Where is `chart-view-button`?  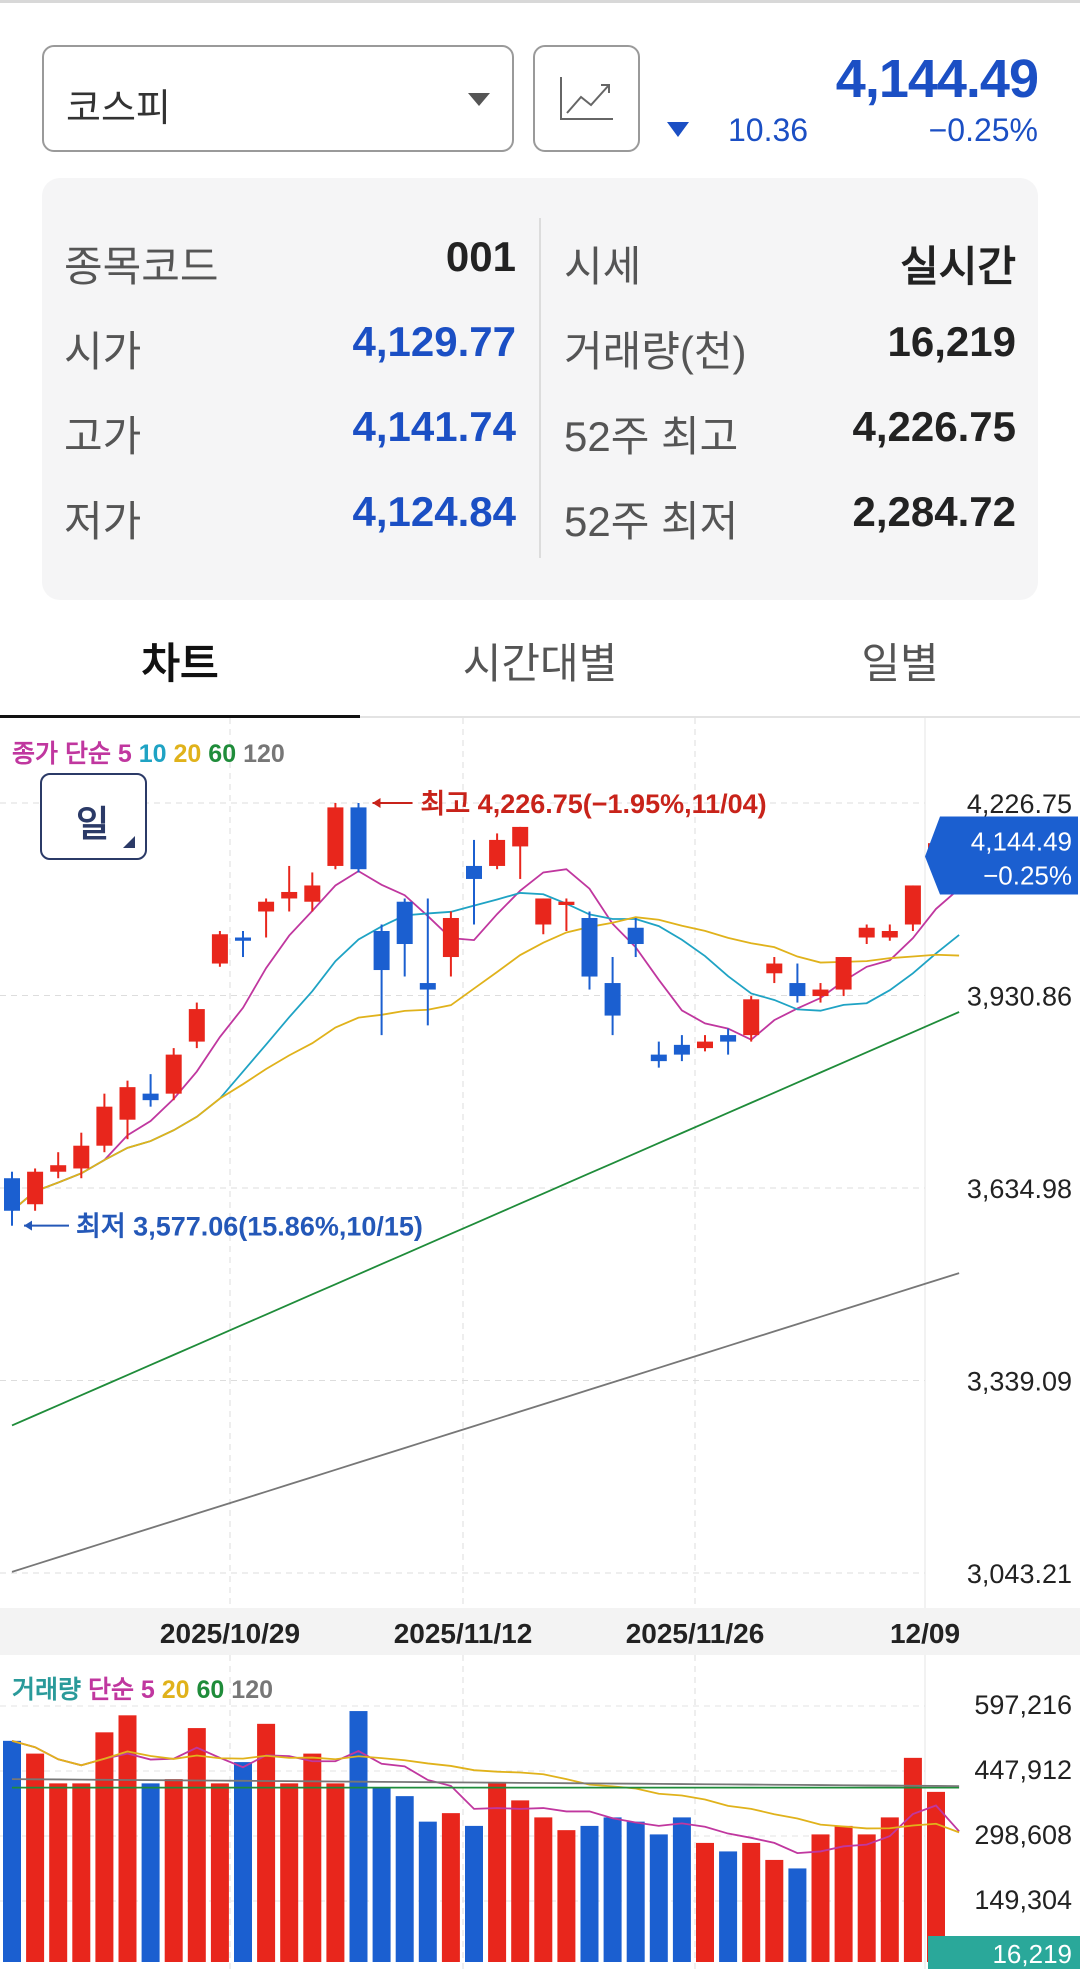
chart-view-button is located at coordinates (586, 98).